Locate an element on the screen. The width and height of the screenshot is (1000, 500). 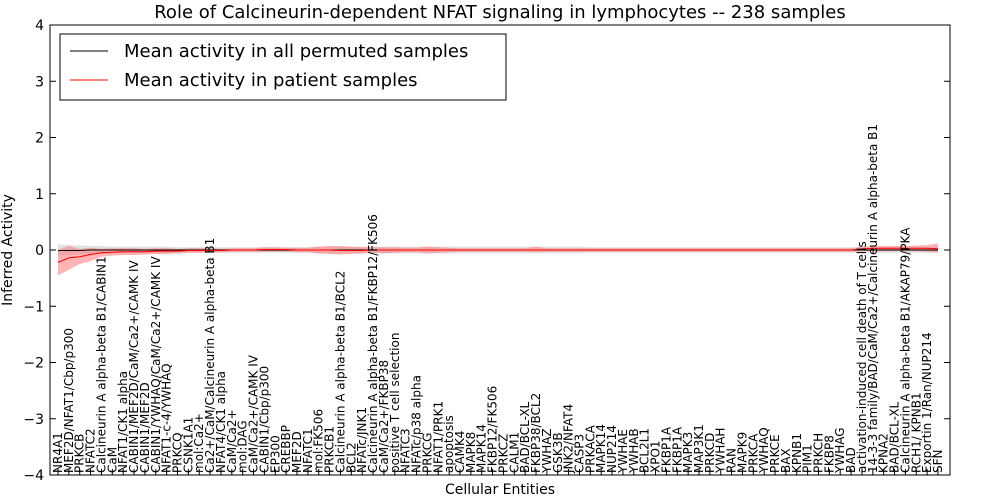
category-label: PRKACA is located at coordinates (590, 448).